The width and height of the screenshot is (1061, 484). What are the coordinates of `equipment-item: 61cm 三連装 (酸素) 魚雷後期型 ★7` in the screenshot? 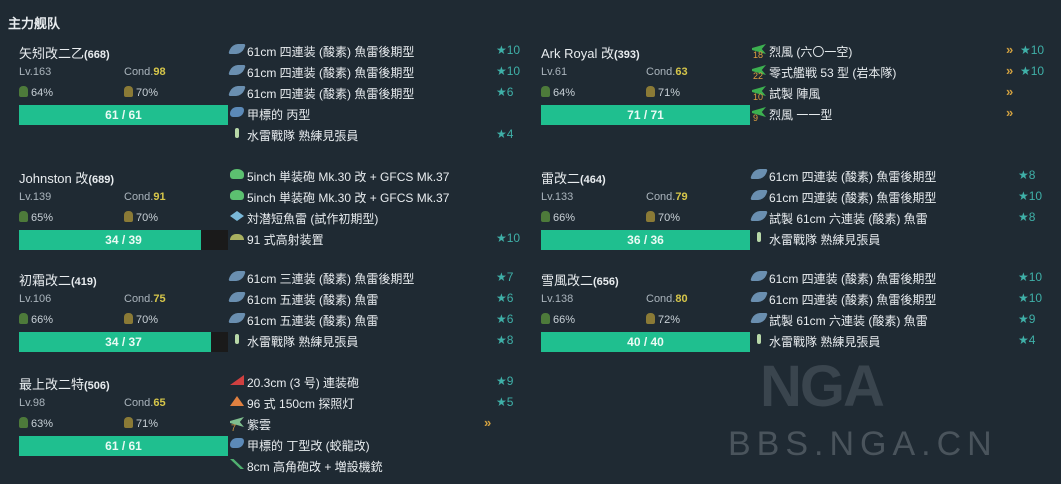 It's located at (379, 277).